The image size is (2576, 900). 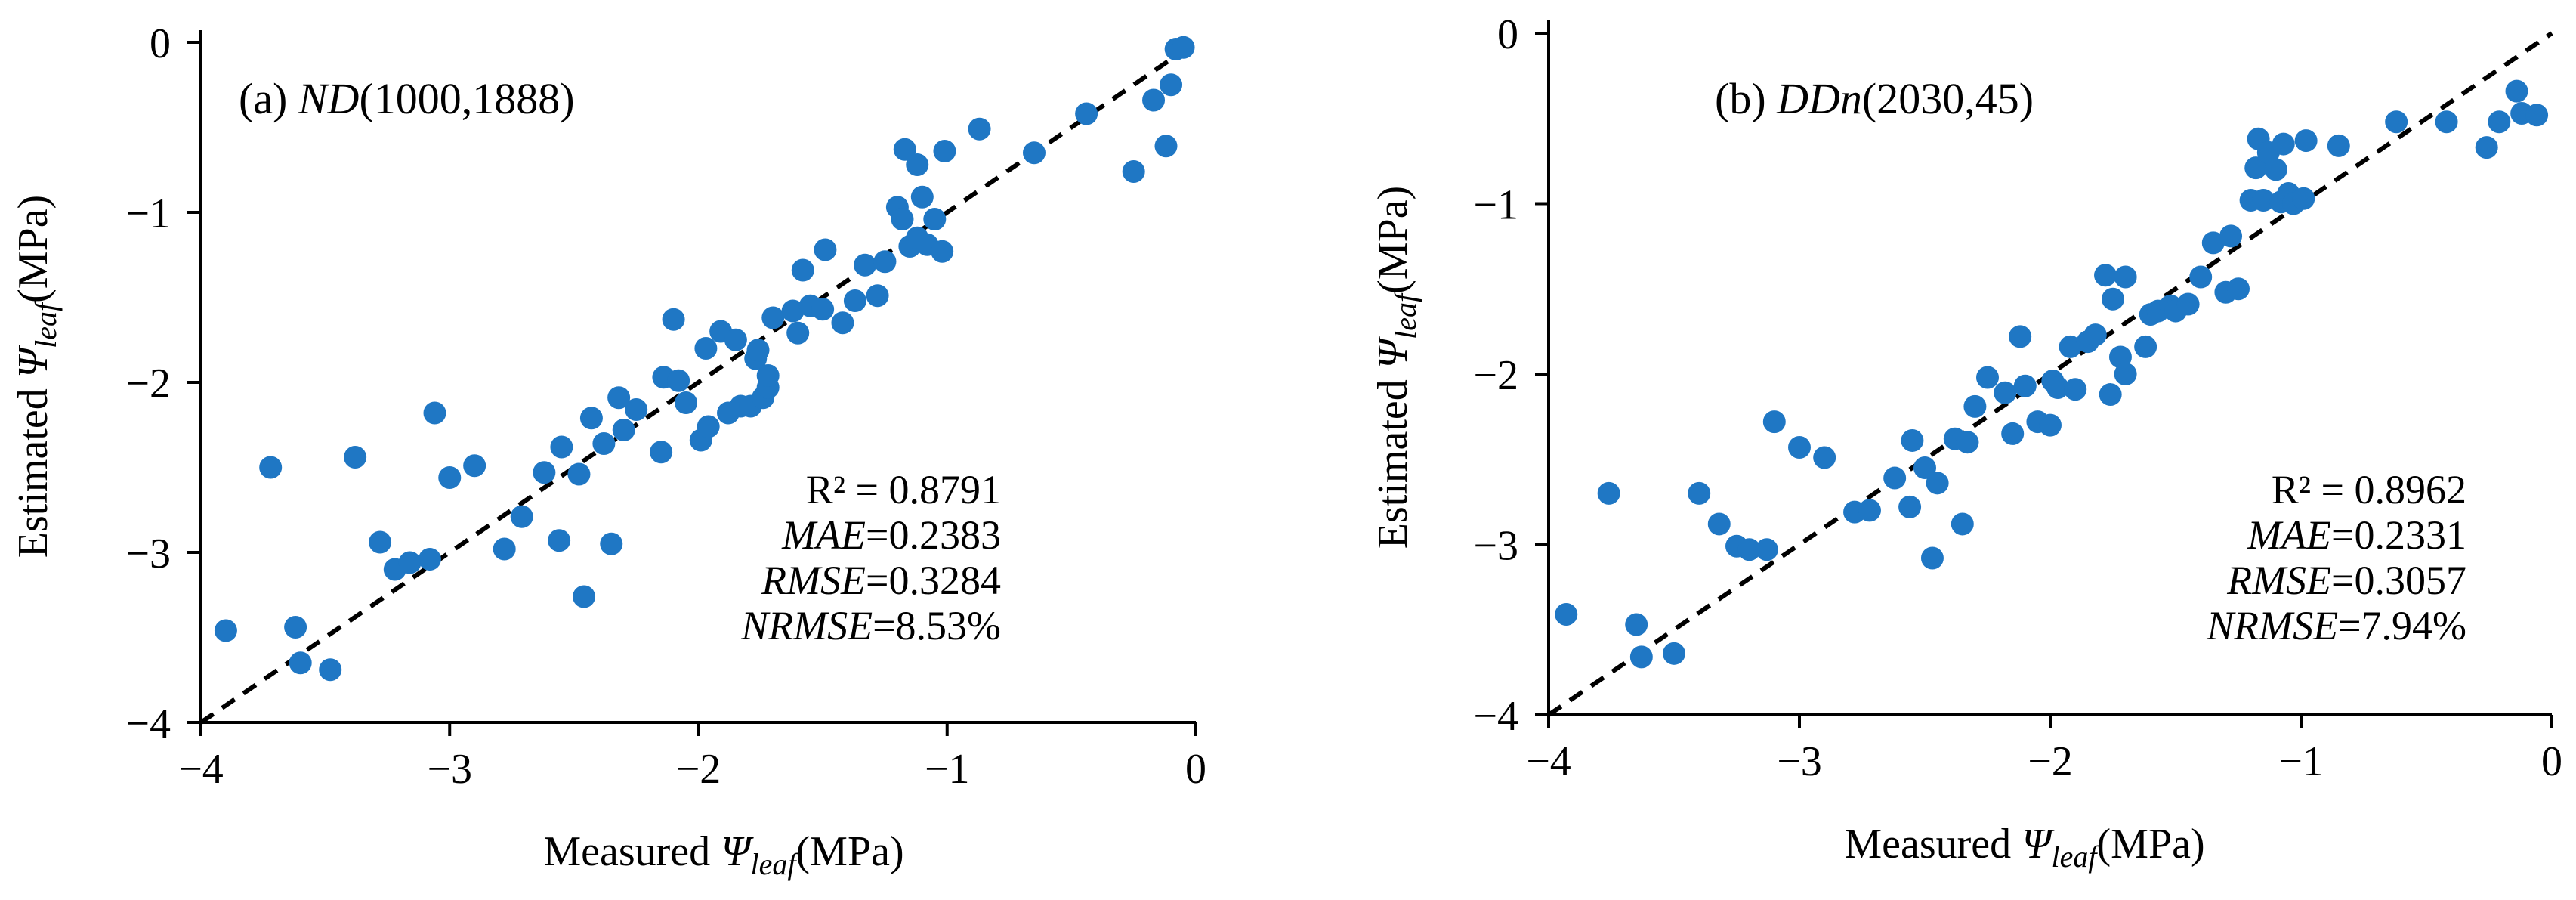 What do you see at coordinates (1507, 34) in the screenshot?
I see `panel-b-y-tick-label: 0` at bounding box center [1507, 34].